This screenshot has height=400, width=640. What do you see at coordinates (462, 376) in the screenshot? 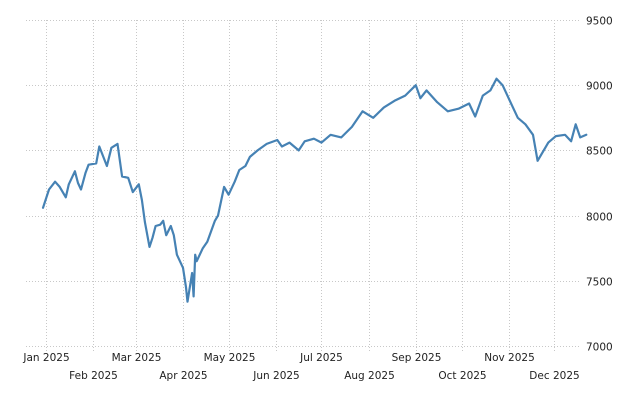
I see `x-tick-label: Oct 2025` at bounding box center [462, 376].